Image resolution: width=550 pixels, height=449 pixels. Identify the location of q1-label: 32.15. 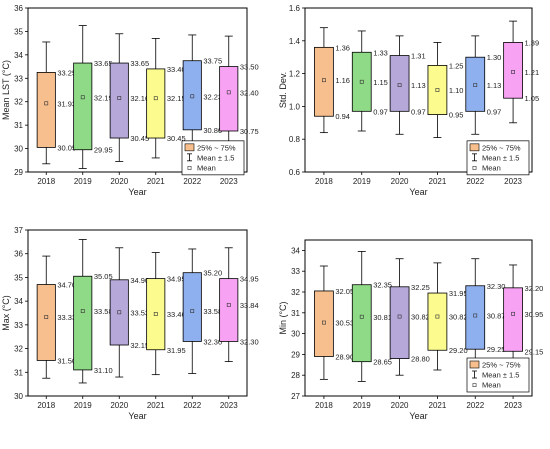
(139, 345).